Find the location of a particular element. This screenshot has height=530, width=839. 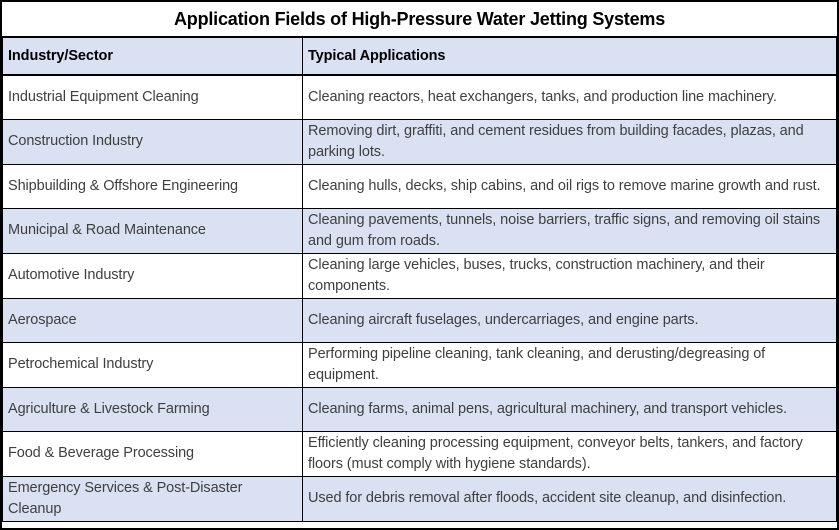

industry-sector-cell: Automotive Industry is located at coordinates (152, 275).